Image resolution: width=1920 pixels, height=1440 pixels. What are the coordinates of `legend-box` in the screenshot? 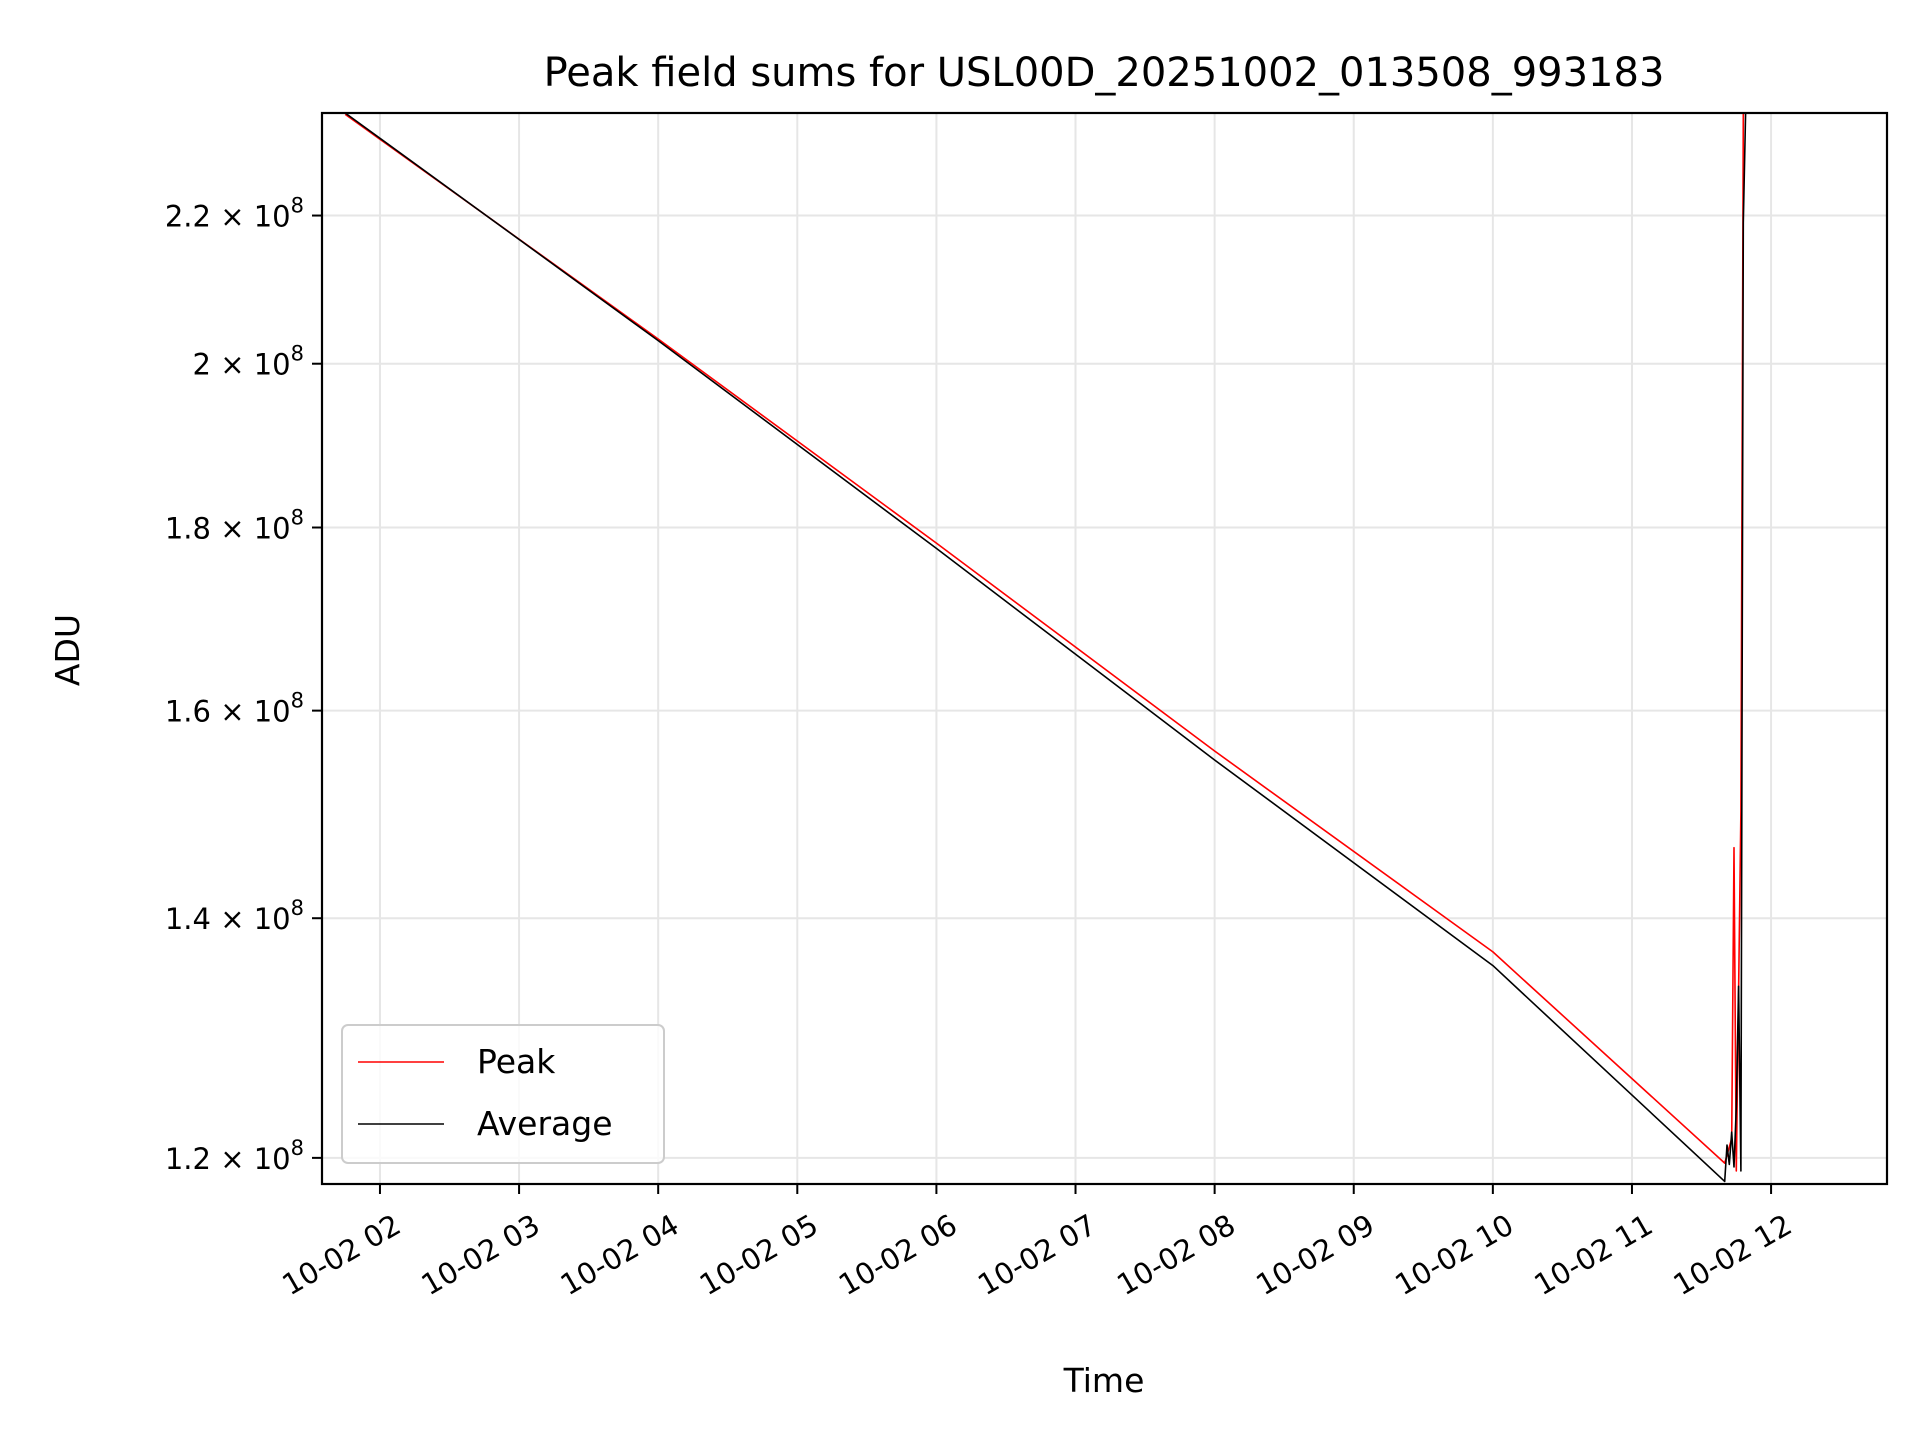 It's located at (503, 1094).